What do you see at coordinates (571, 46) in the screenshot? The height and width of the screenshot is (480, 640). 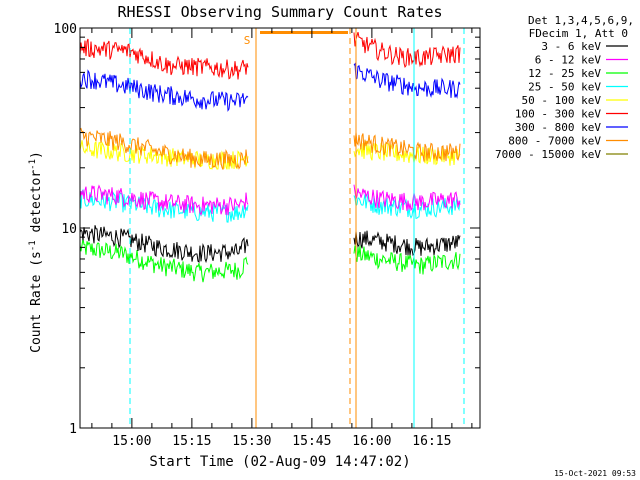 I see `legend-entry-label: 3 - 6 keV` at bounding box center [571, 46].